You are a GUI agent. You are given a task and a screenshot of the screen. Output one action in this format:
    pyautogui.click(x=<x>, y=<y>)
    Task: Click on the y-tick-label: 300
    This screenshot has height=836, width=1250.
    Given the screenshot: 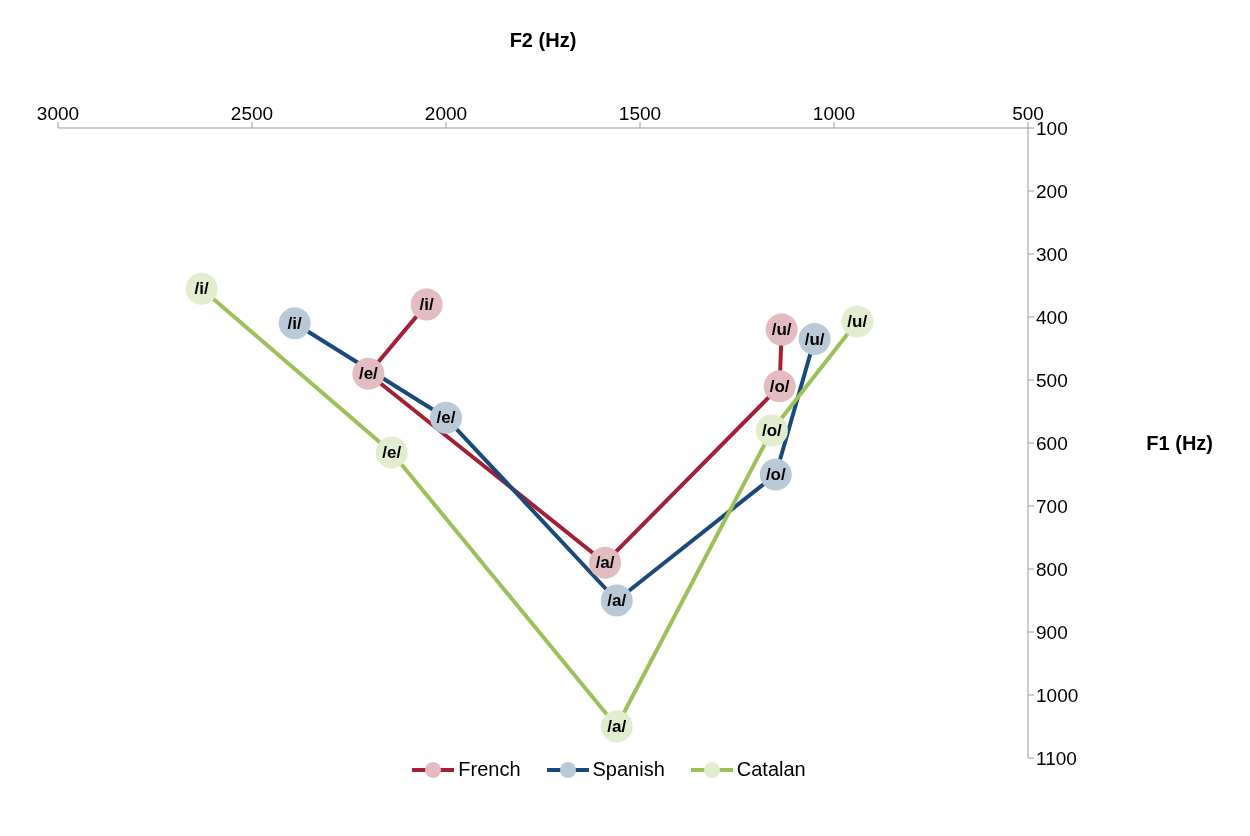 What is the action you would take?
    pyautogui.click(x=1052, y=254)
    